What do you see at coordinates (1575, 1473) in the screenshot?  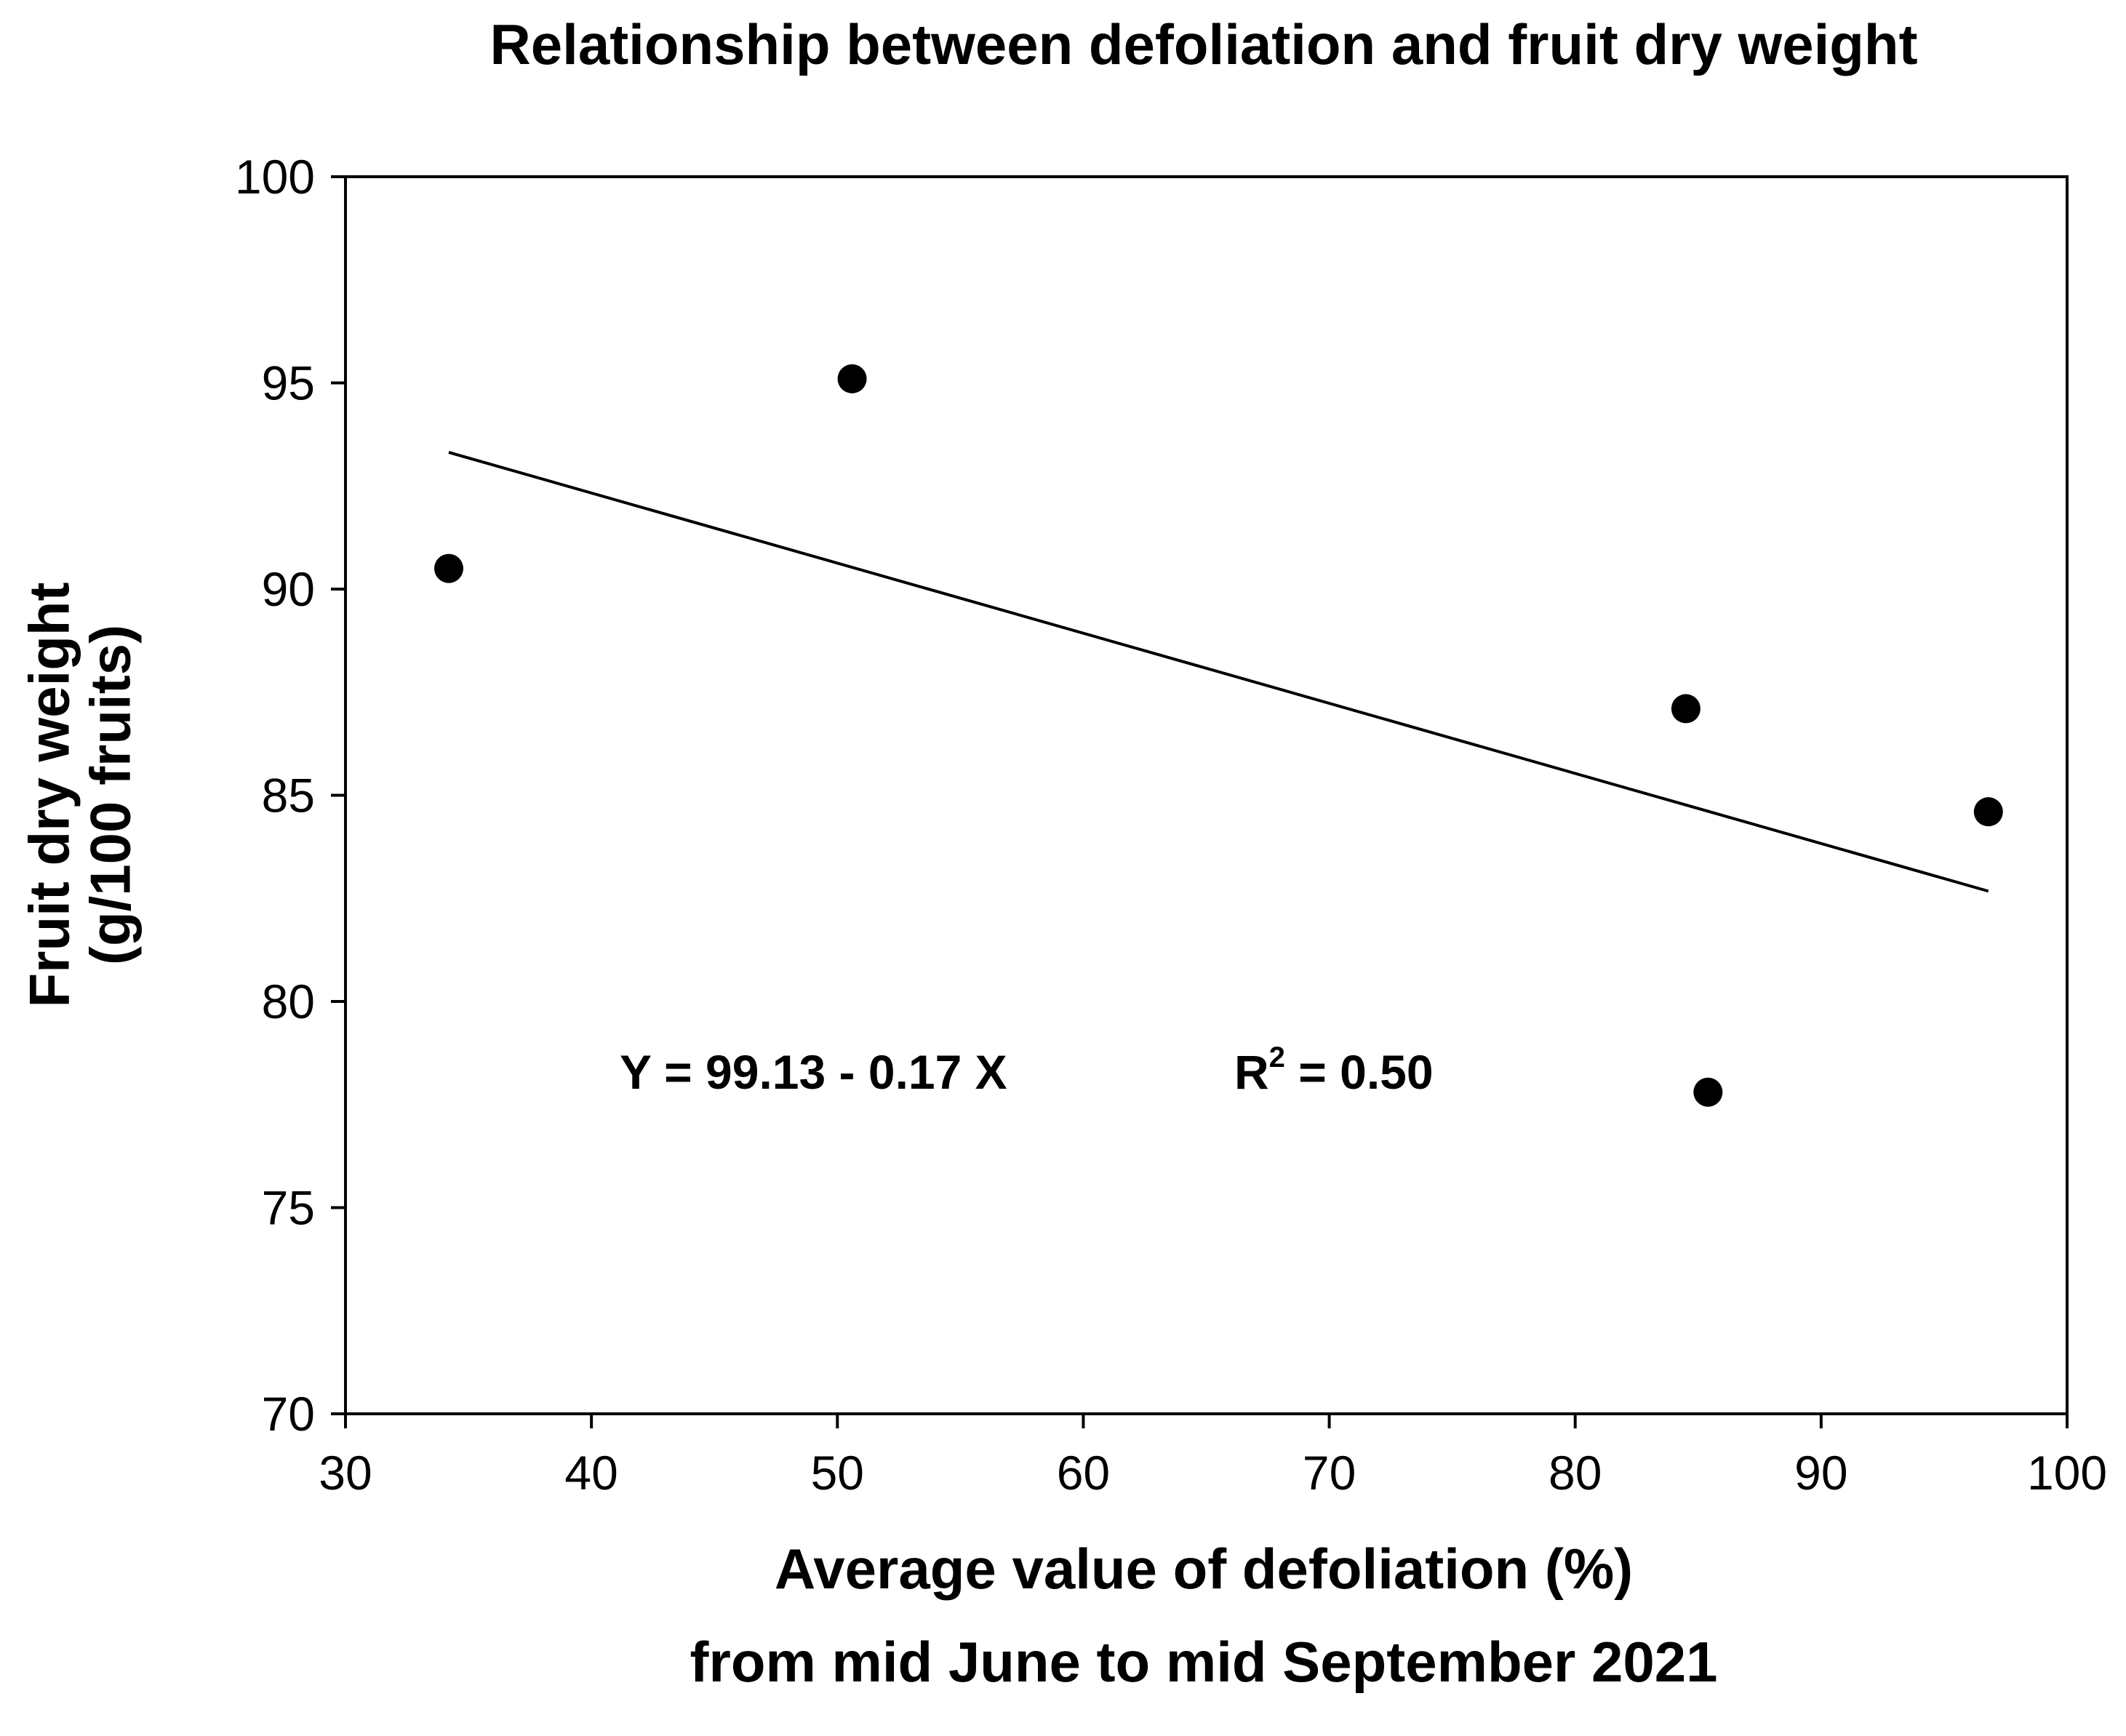 I see `x-tick-label: 80` at bounding box center [1575, 1473].